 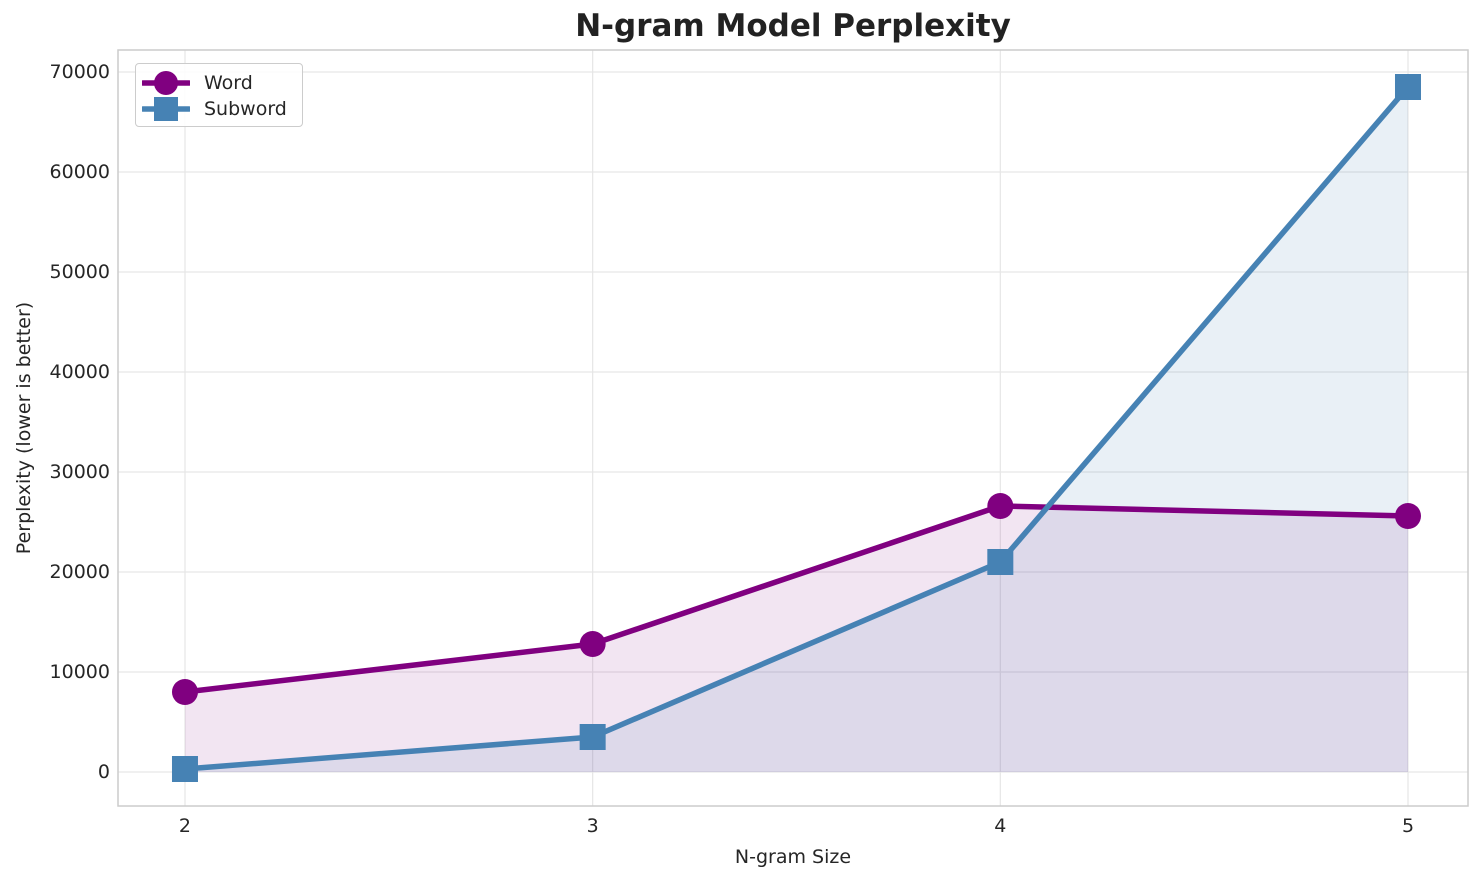 What do you see at coordinates (103, 772) in the screenshot?
I see `y-tick-label: 0` at bounding box center [103, 772].